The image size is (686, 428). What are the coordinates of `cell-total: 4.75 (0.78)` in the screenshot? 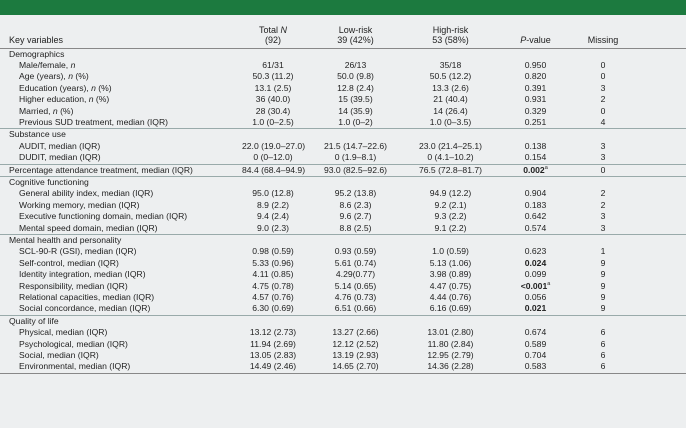 It's located at (273, 285).